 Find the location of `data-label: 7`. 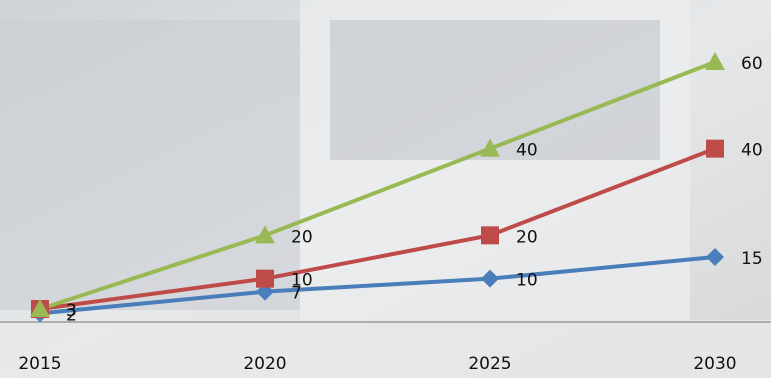

data-label: 7 is located at coordinates (296, 294).